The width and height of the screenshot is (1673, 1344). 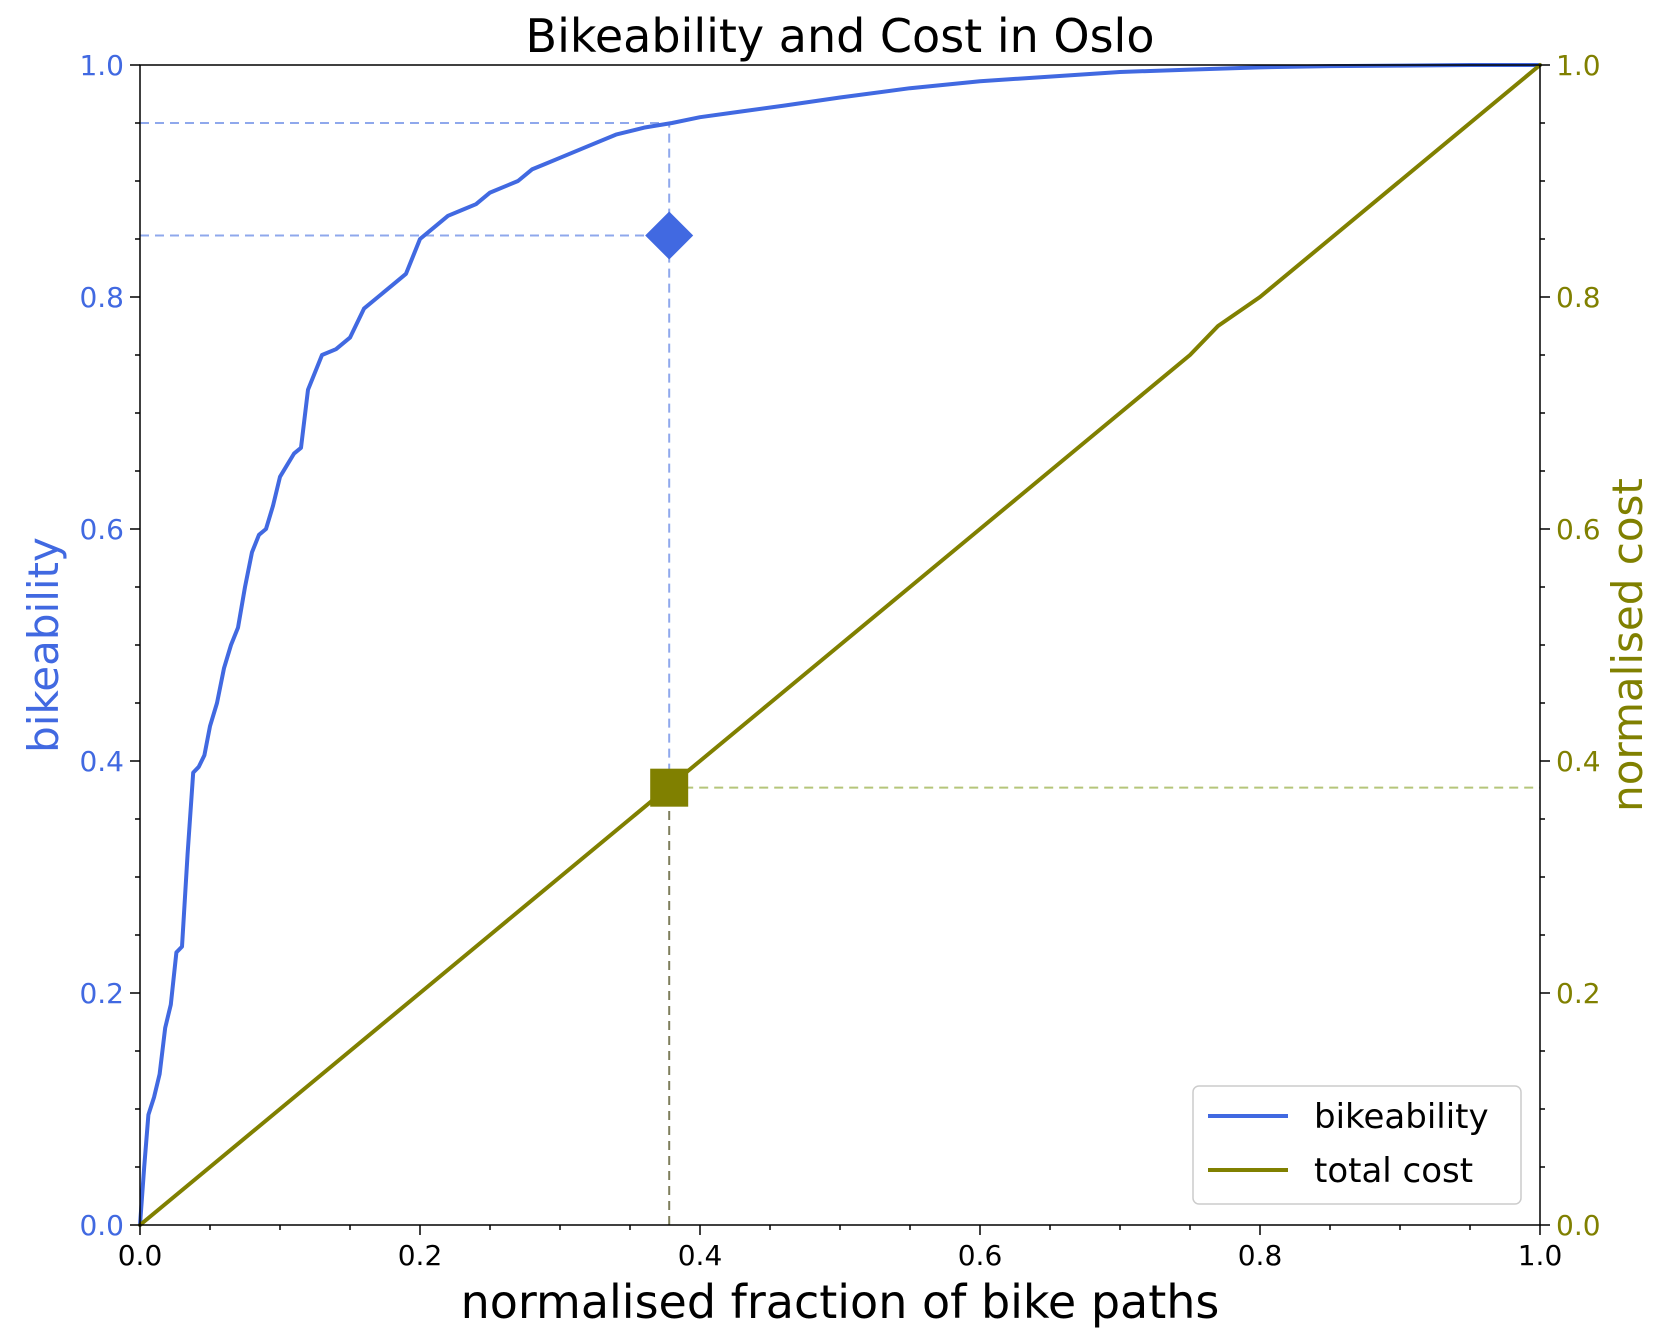 What do you see at coordinates (420, 1255) in the screenshot?
I see `x-tick-label: 0.2` at bounding box center [420, 1255].